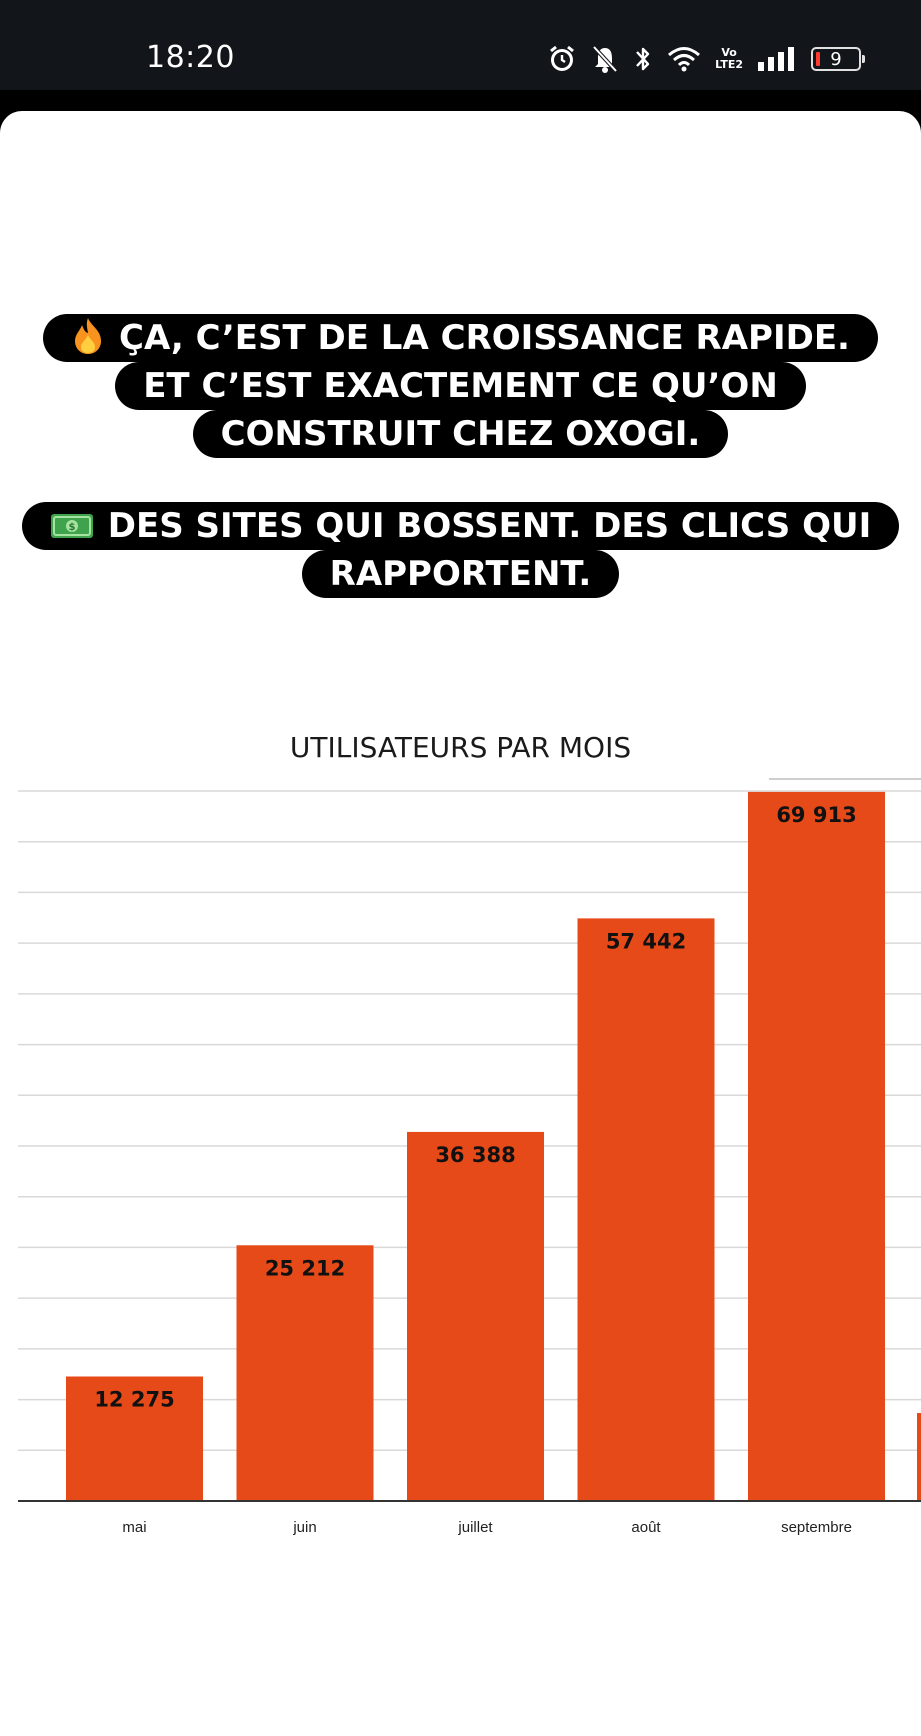 Image resolution: width=921 pixels, height=1736 pixels. I want to click on dollar-banknote-icon: $, so click(71, 526).